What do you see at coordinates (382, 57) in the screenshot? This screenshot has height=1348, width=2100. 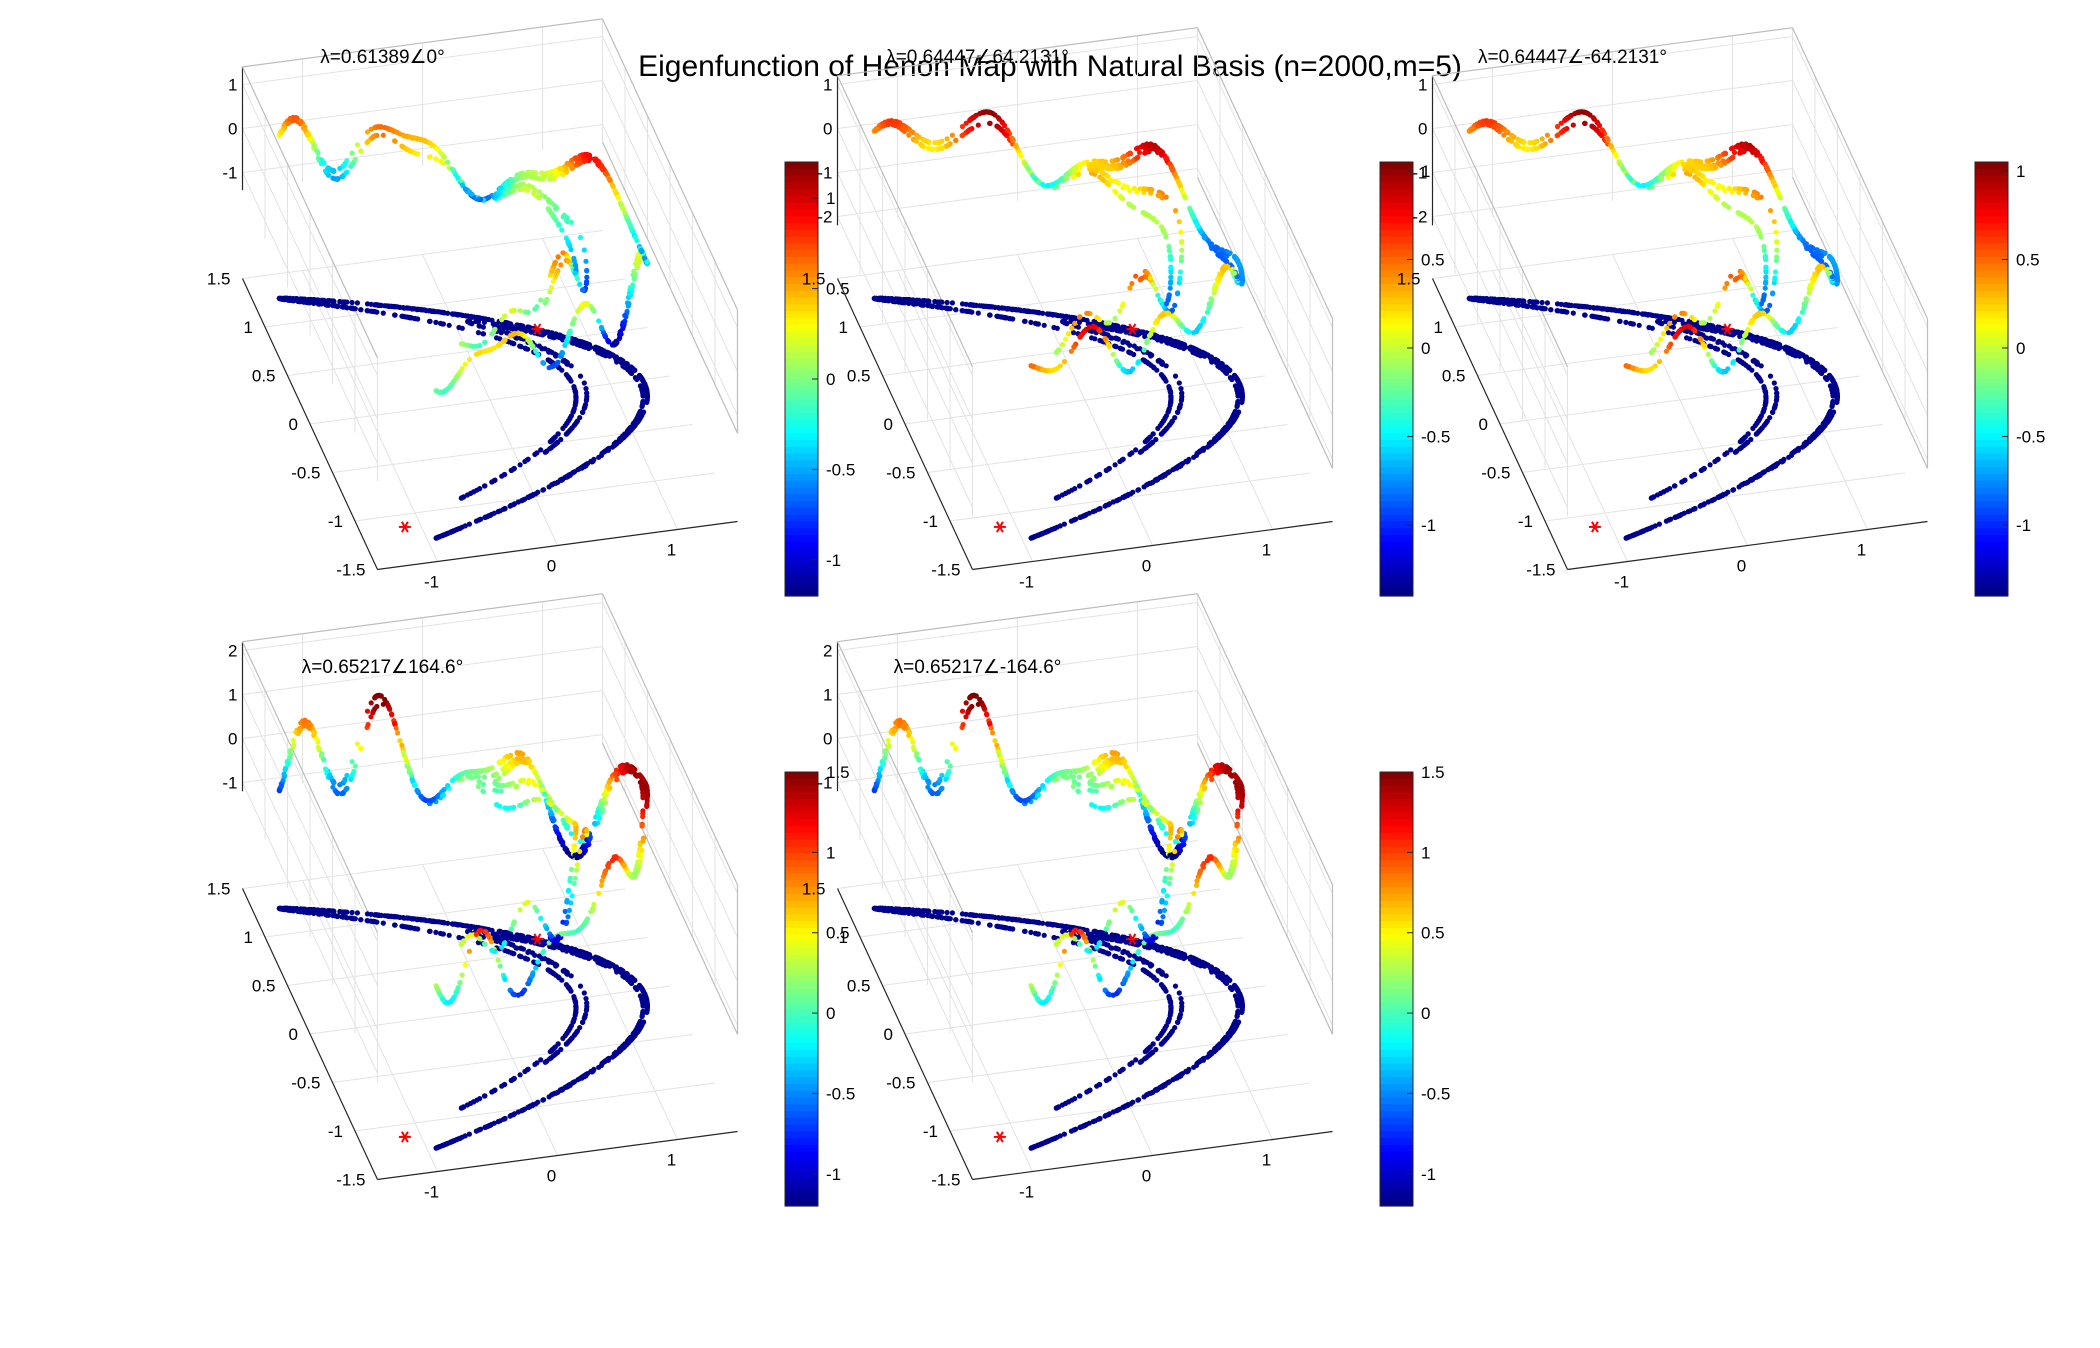 I see `subplot-title: λ=0.61389∠0°` at bounding box center [382, 57].